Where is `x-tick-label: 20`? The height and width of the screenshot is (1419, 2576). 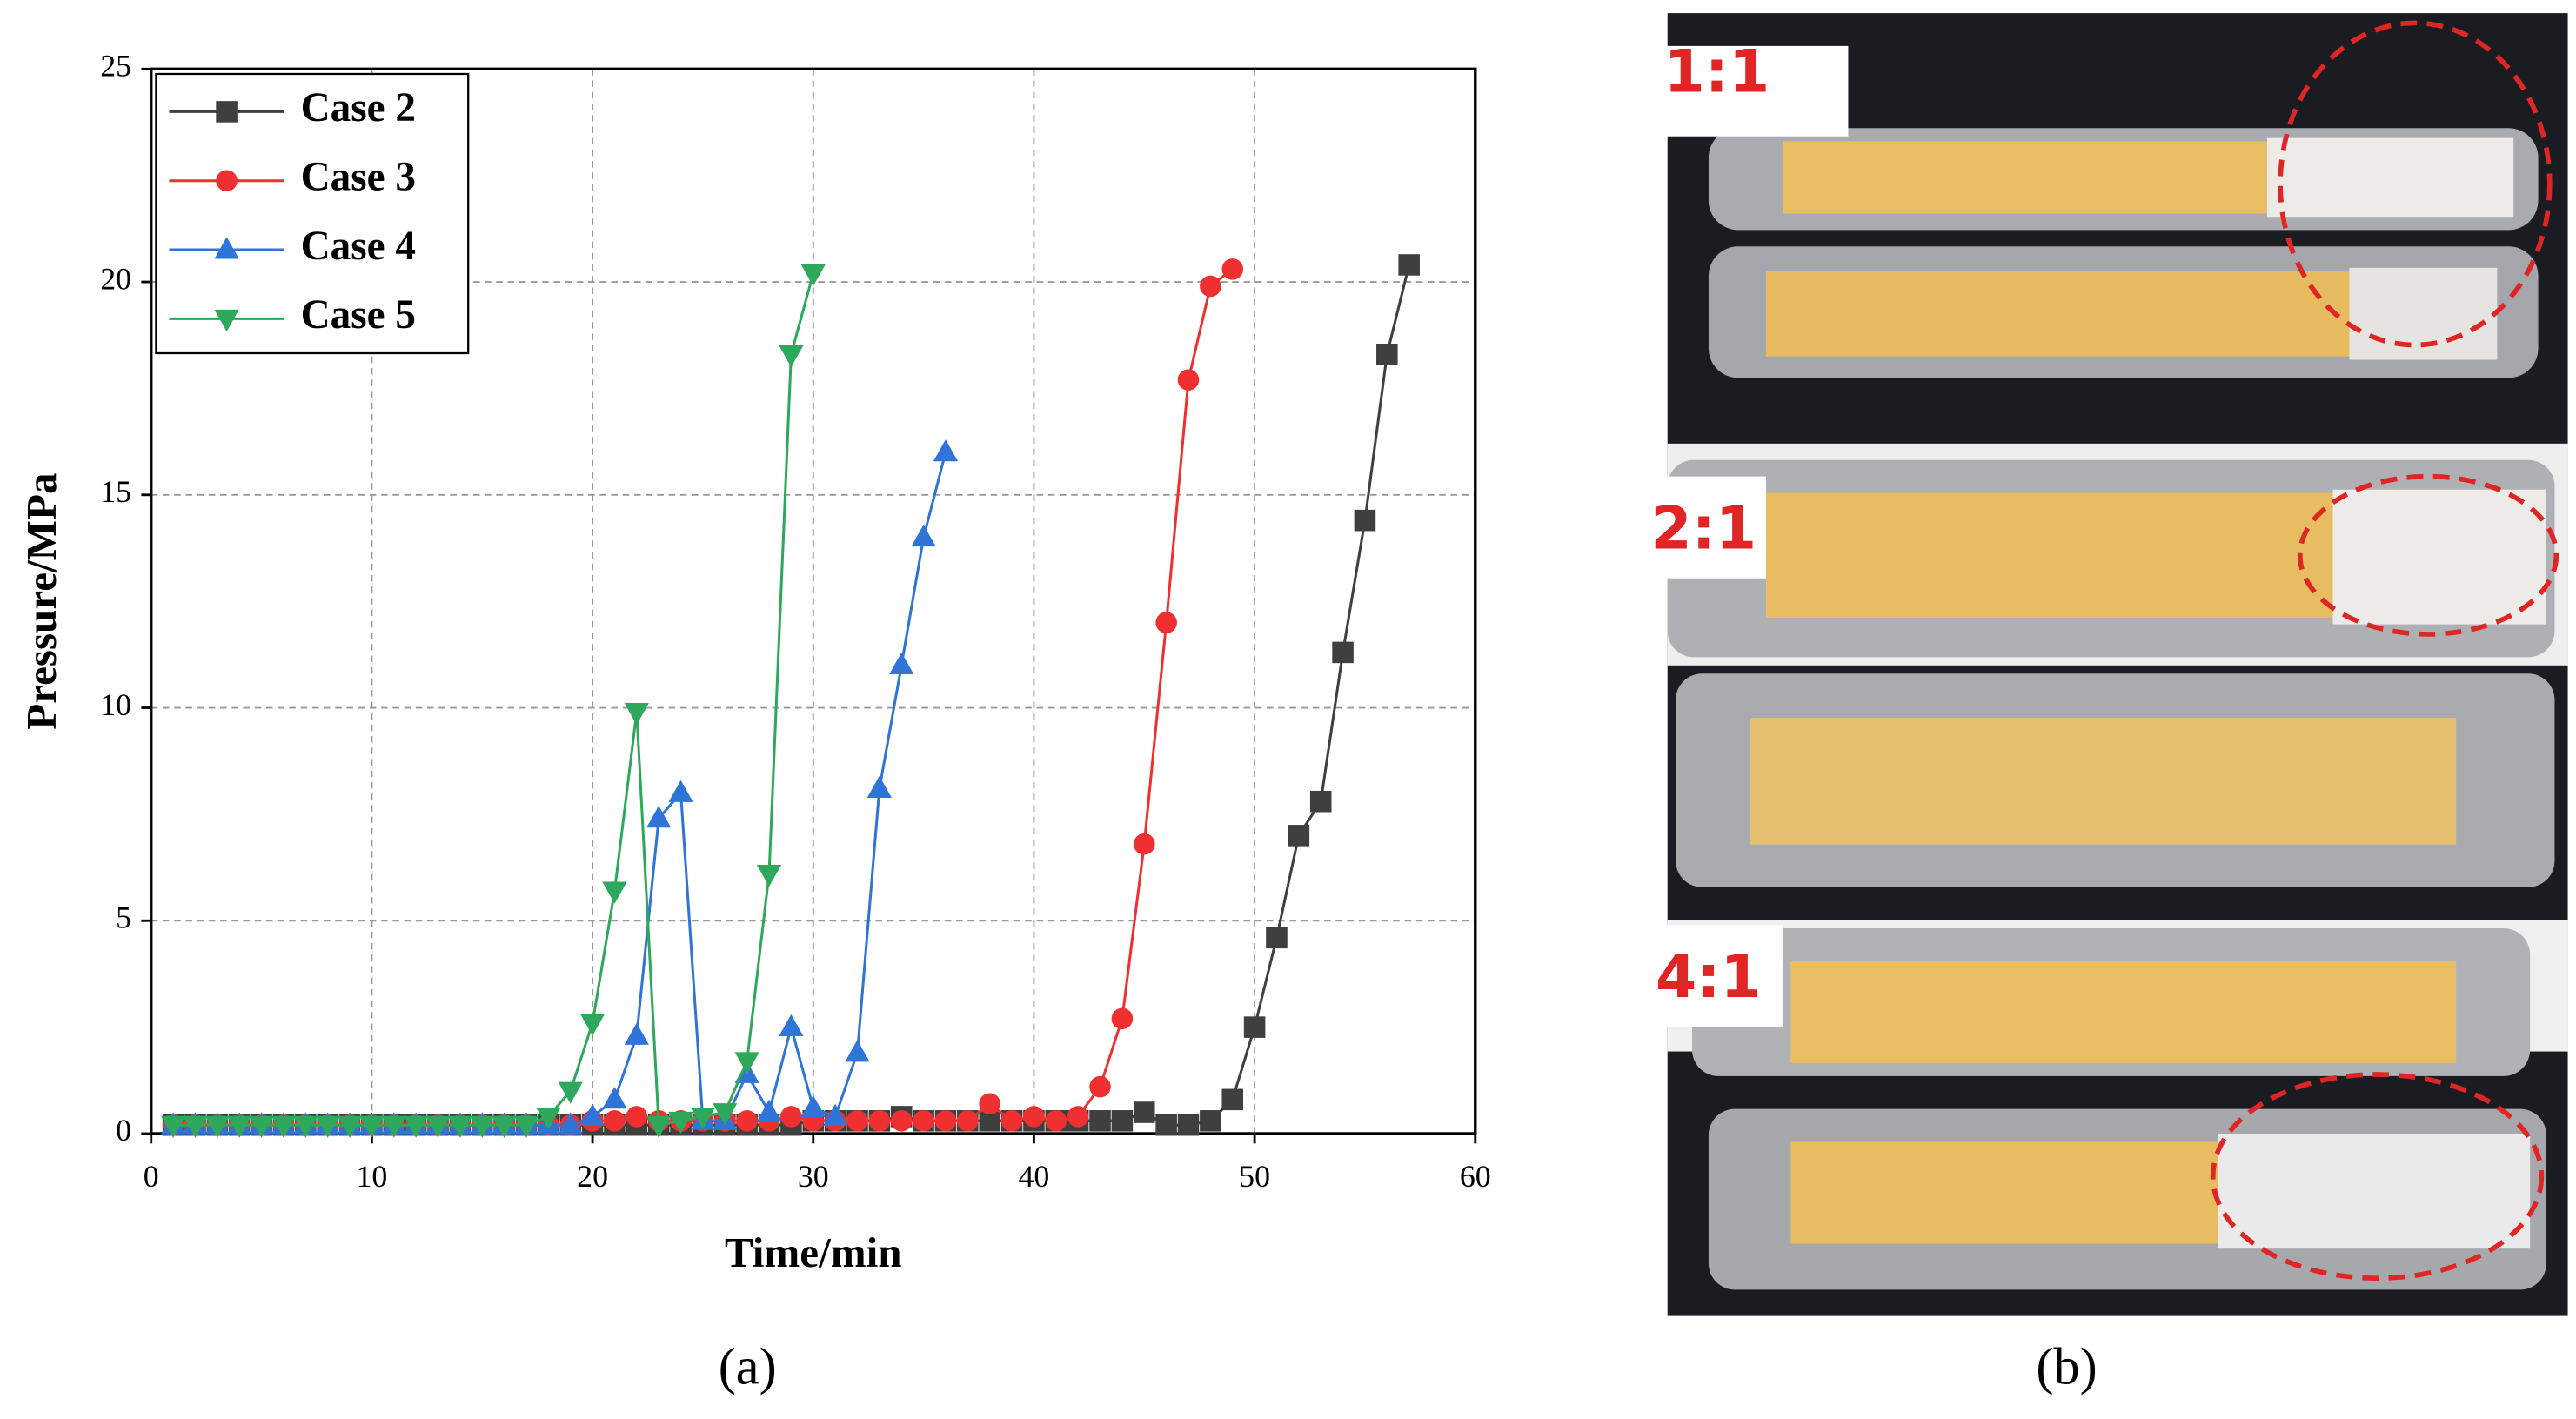
x-tick-label: 20 is located at coordinates (592, 1176).